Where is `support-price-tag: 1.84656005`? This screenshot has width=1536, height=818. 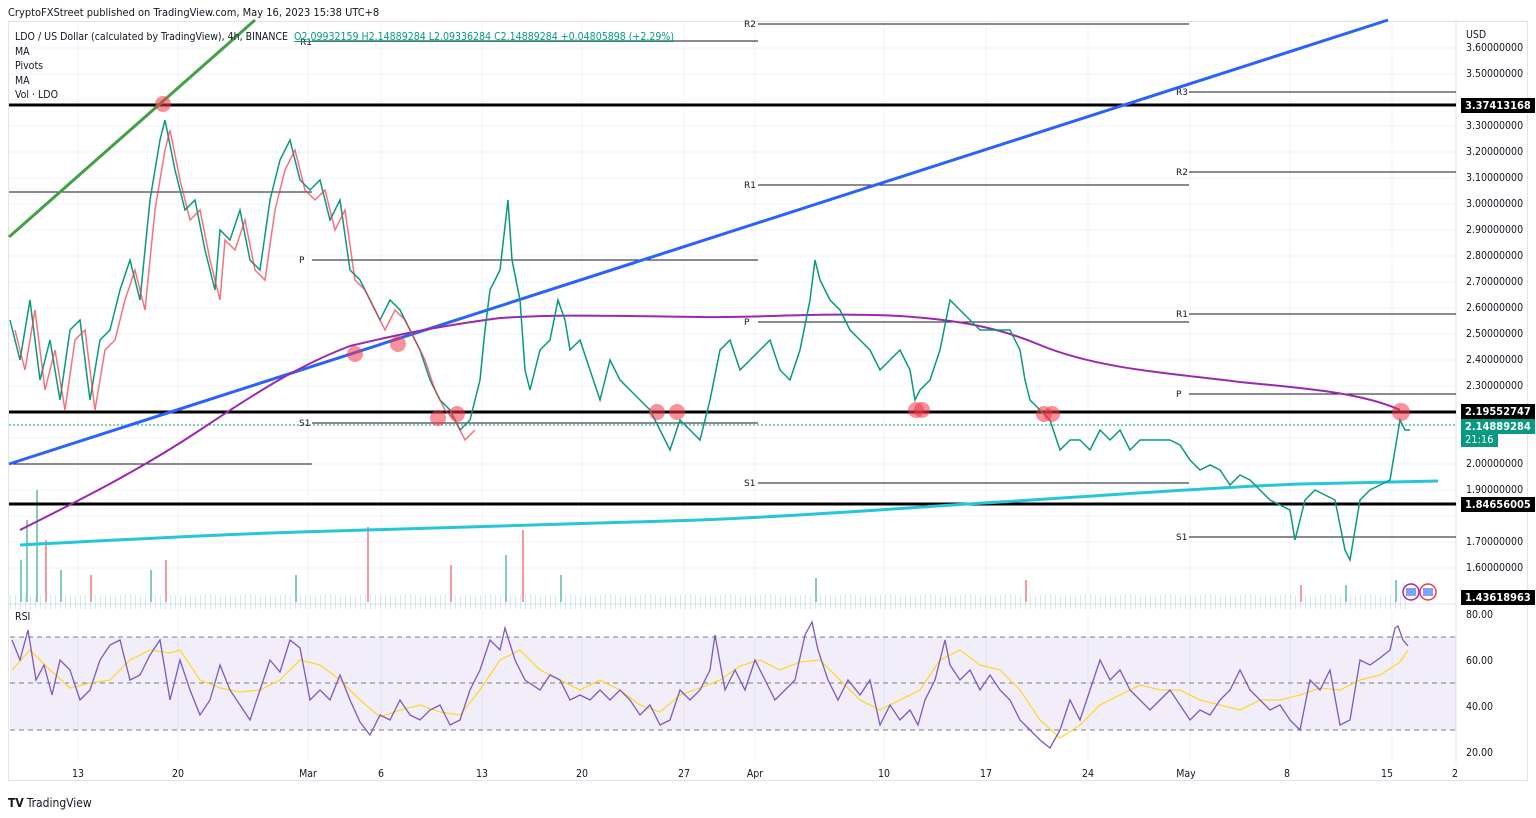 support-price-tag: 1.84656005 is located at coordinates (1498, 504).